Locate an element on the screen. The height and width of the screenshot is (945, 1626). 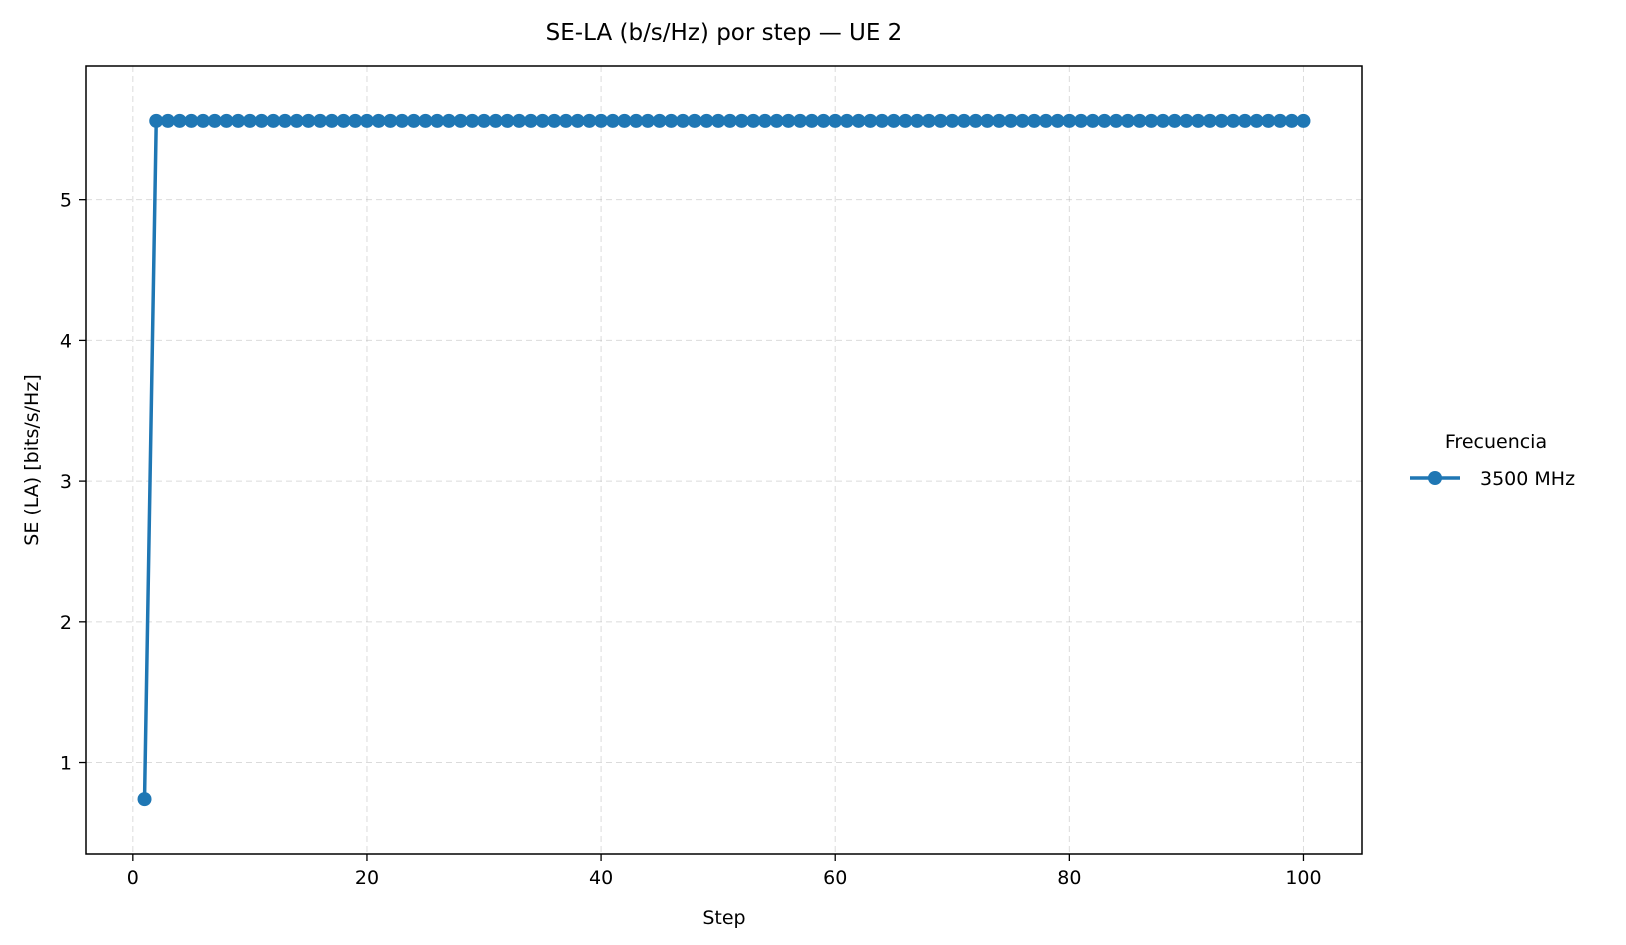
legend-title: Frecuencia is located at coordinates (1496, 442).